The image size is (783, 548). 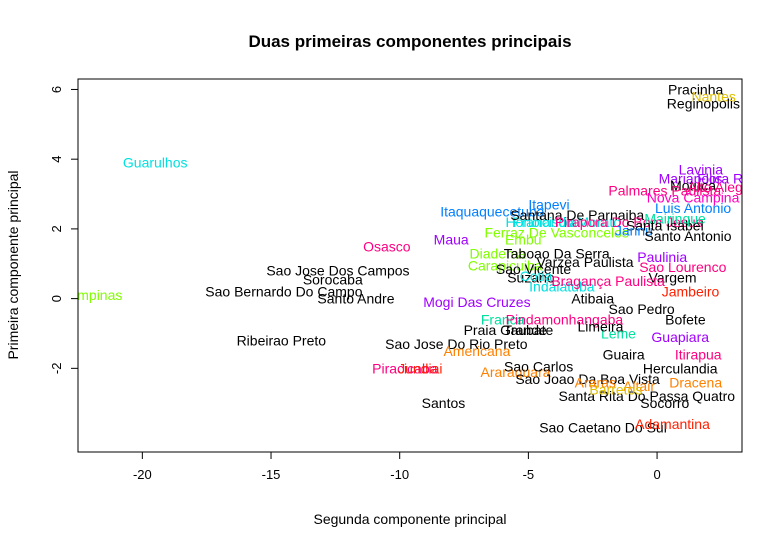 I want to click on chart-title: Duas primeiras componentes principais, so click(x=409, y=41).